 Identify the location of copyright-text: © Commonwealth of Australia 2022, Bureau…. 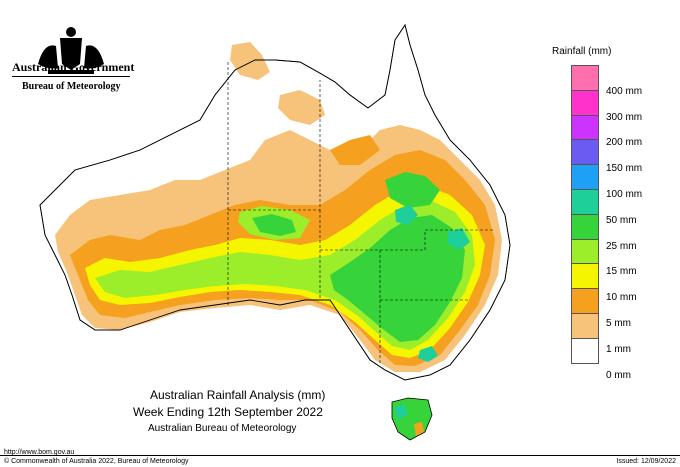
(96, 461).